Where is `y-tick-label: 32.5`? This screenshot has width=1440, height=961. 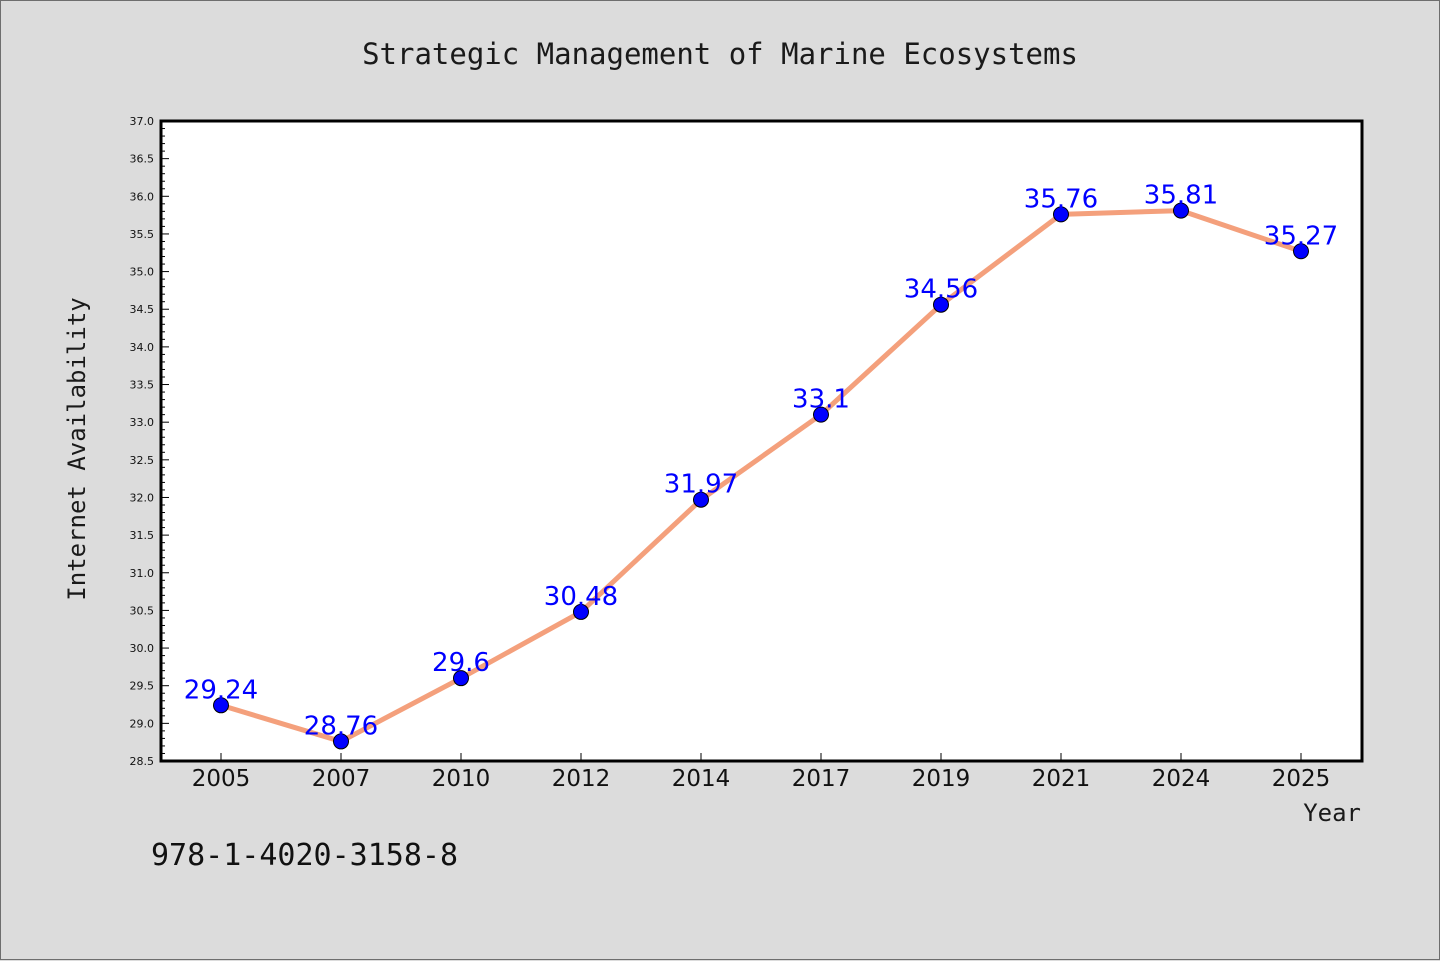
y-tick-label: 32.5 is located at coordinates (142, 460).